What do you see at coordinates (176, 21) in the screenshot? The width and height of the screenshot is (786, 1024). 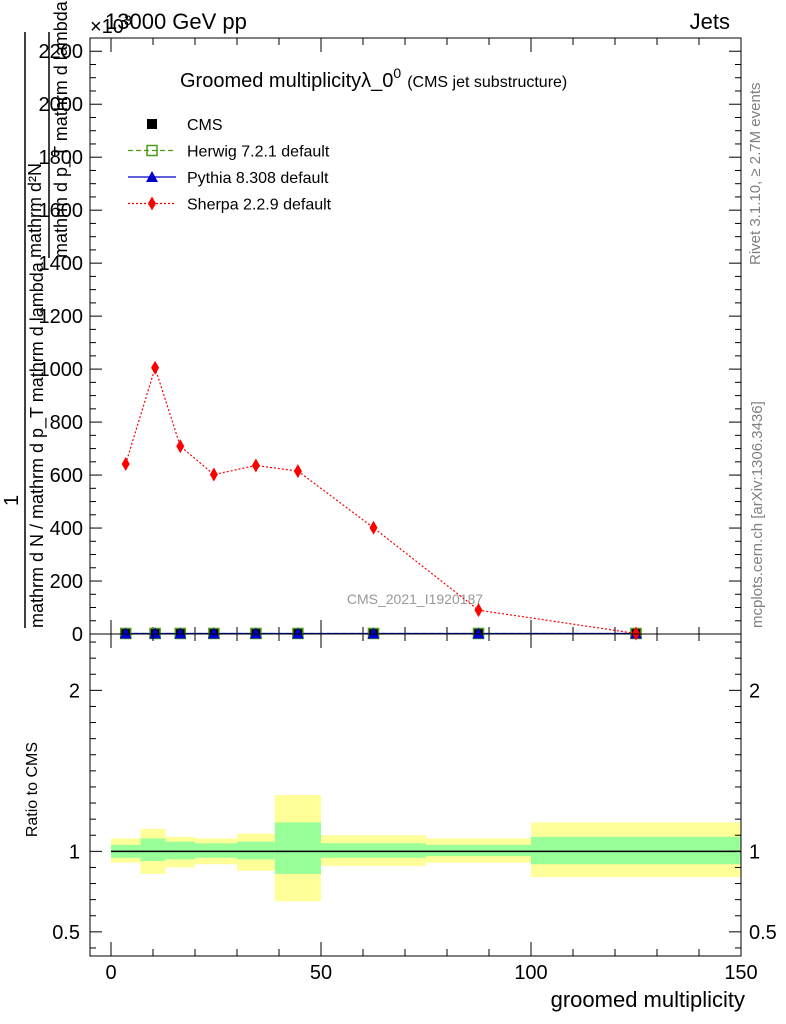 I see `header-left: 13000 GeV pp` at bounding box center [176, 21].